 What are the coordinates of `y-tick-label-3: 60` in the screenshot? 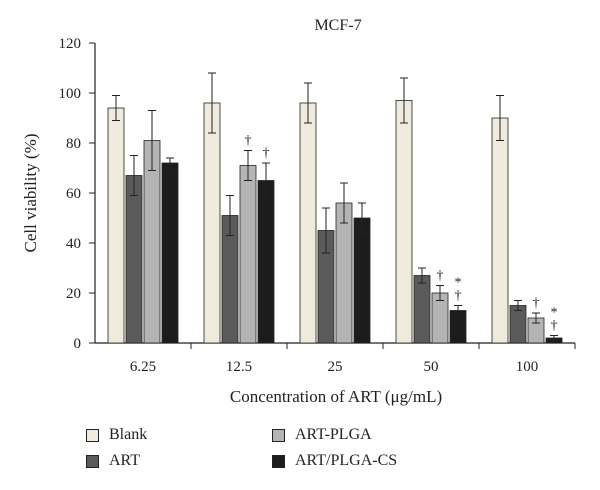 It's located at (73, 194).